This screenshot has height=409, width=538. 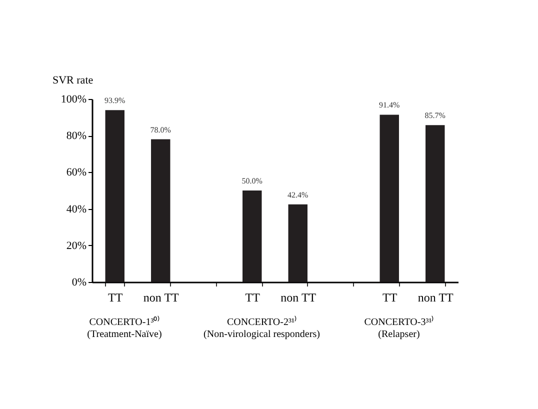 What do you see at coordinates (115, 101) in the screenshot?
I see `data-label: 93.9%` at bounding box center [115, 101].